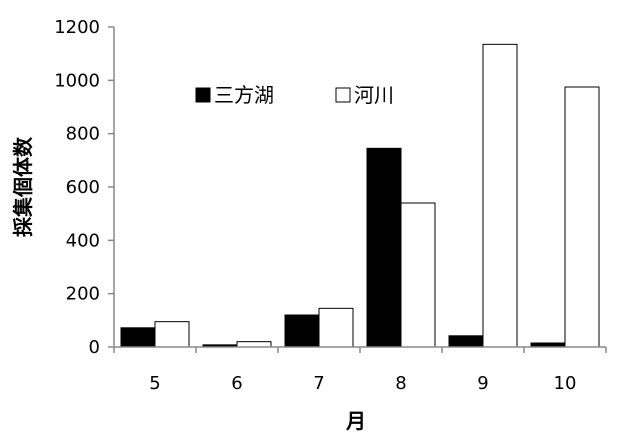  What do you see at coordinates (23, 186) in the screenshot?
I see `y-axis-title: 採集個体数` at bounding box center [23, 186].